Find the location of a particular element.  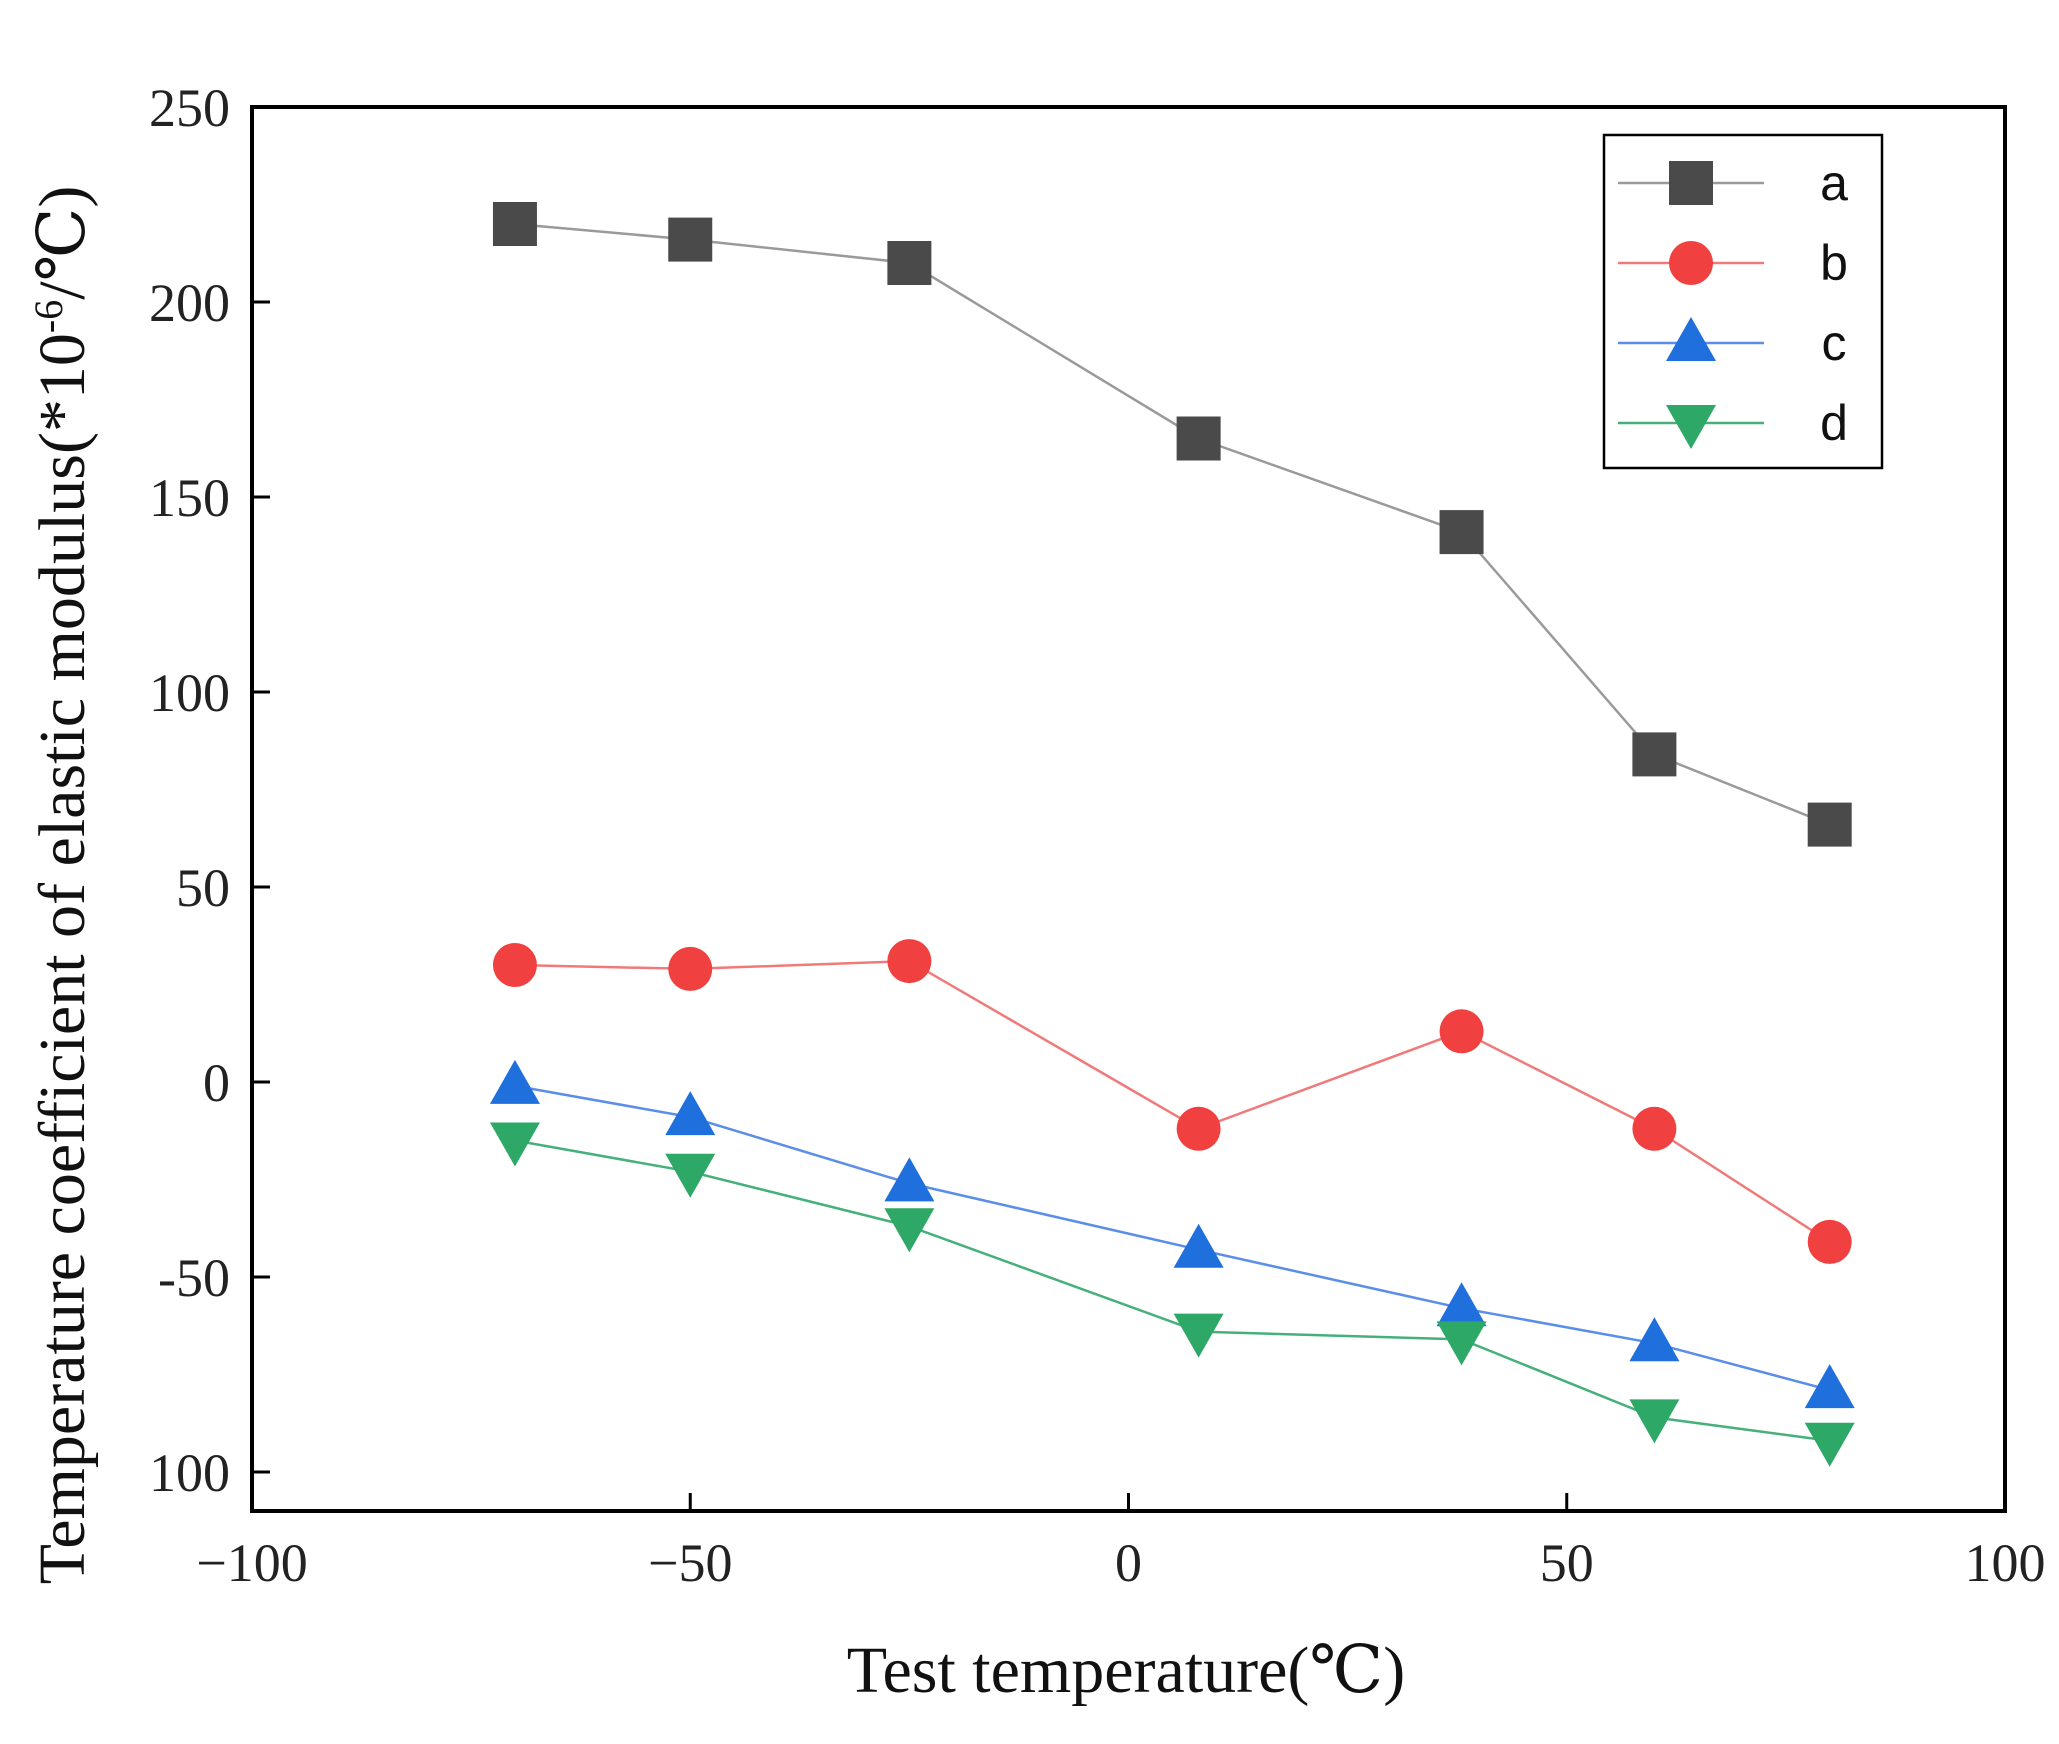

y-tick-label: 50 is located at coordinates (203, 888).